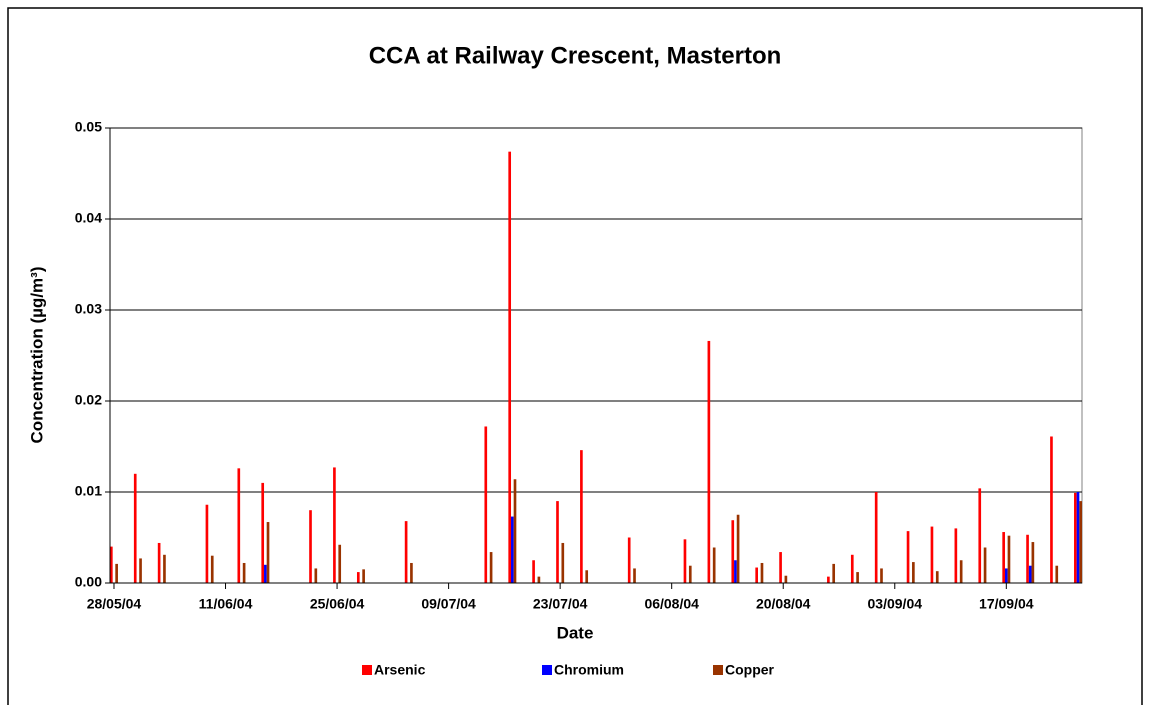  I want to click on legend-label: Arsenic, so click(400, 670).